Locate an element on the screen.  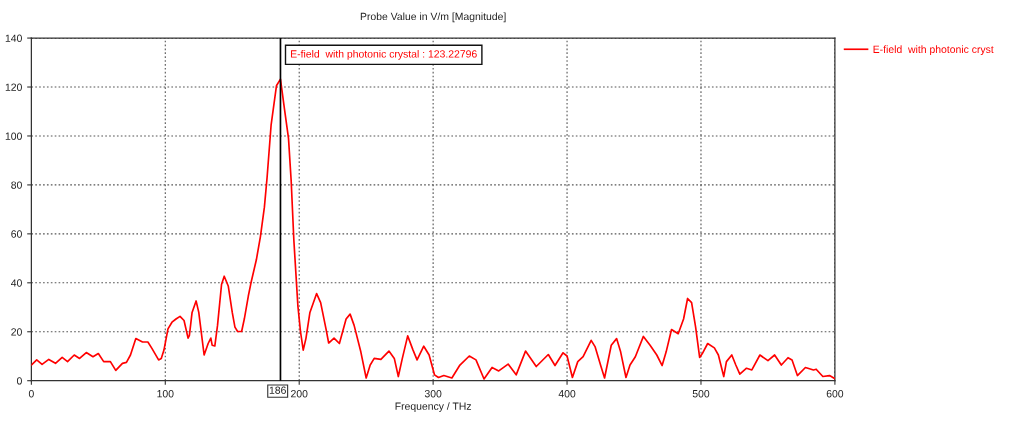
y-tick-label: 20 is located at coordinates (16, 332).